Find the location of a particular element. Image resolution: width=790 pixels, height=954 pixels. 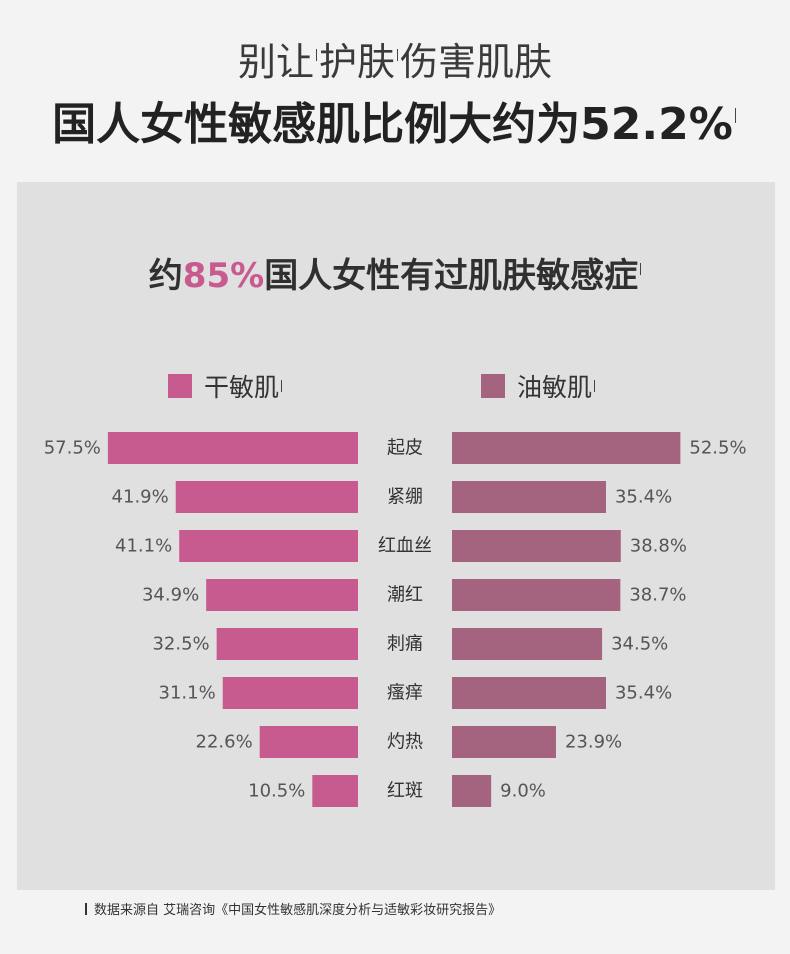

chart-title: 约85%国人女性有过肌肤敏感症 is located at coordinates (396, 276).